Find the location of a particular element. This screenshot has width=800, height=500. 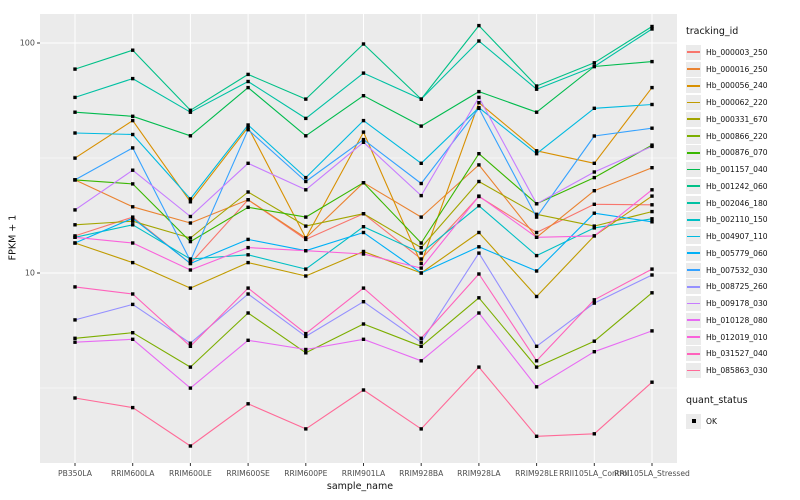

legend-item-Hb_002110_150: Hb_002110_150 is located at coordinates (742, 220).